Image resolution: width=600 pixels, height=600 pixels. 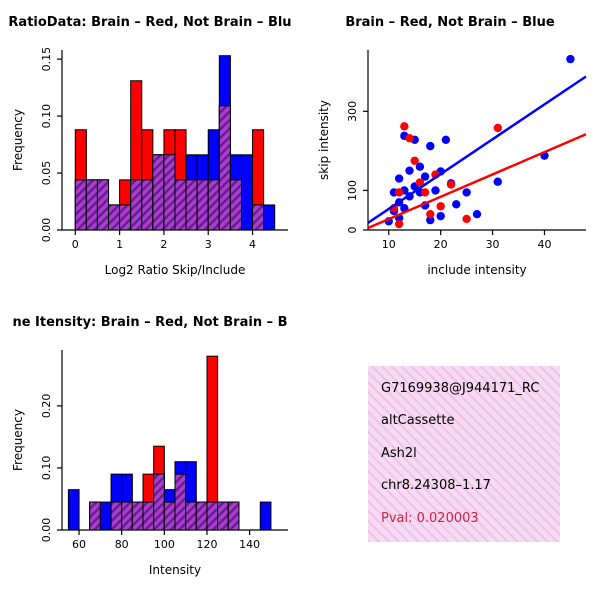 I want to click on info-line-event-type: altCassette, so click(x=418, y=421).